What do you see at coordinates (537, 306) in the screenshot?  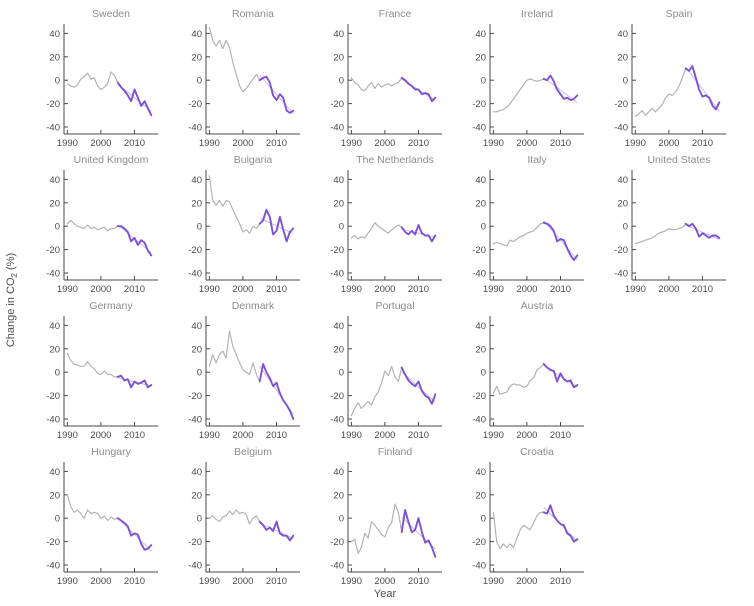 I see `subplot-title: Austria` at bounding box center [537, 306].